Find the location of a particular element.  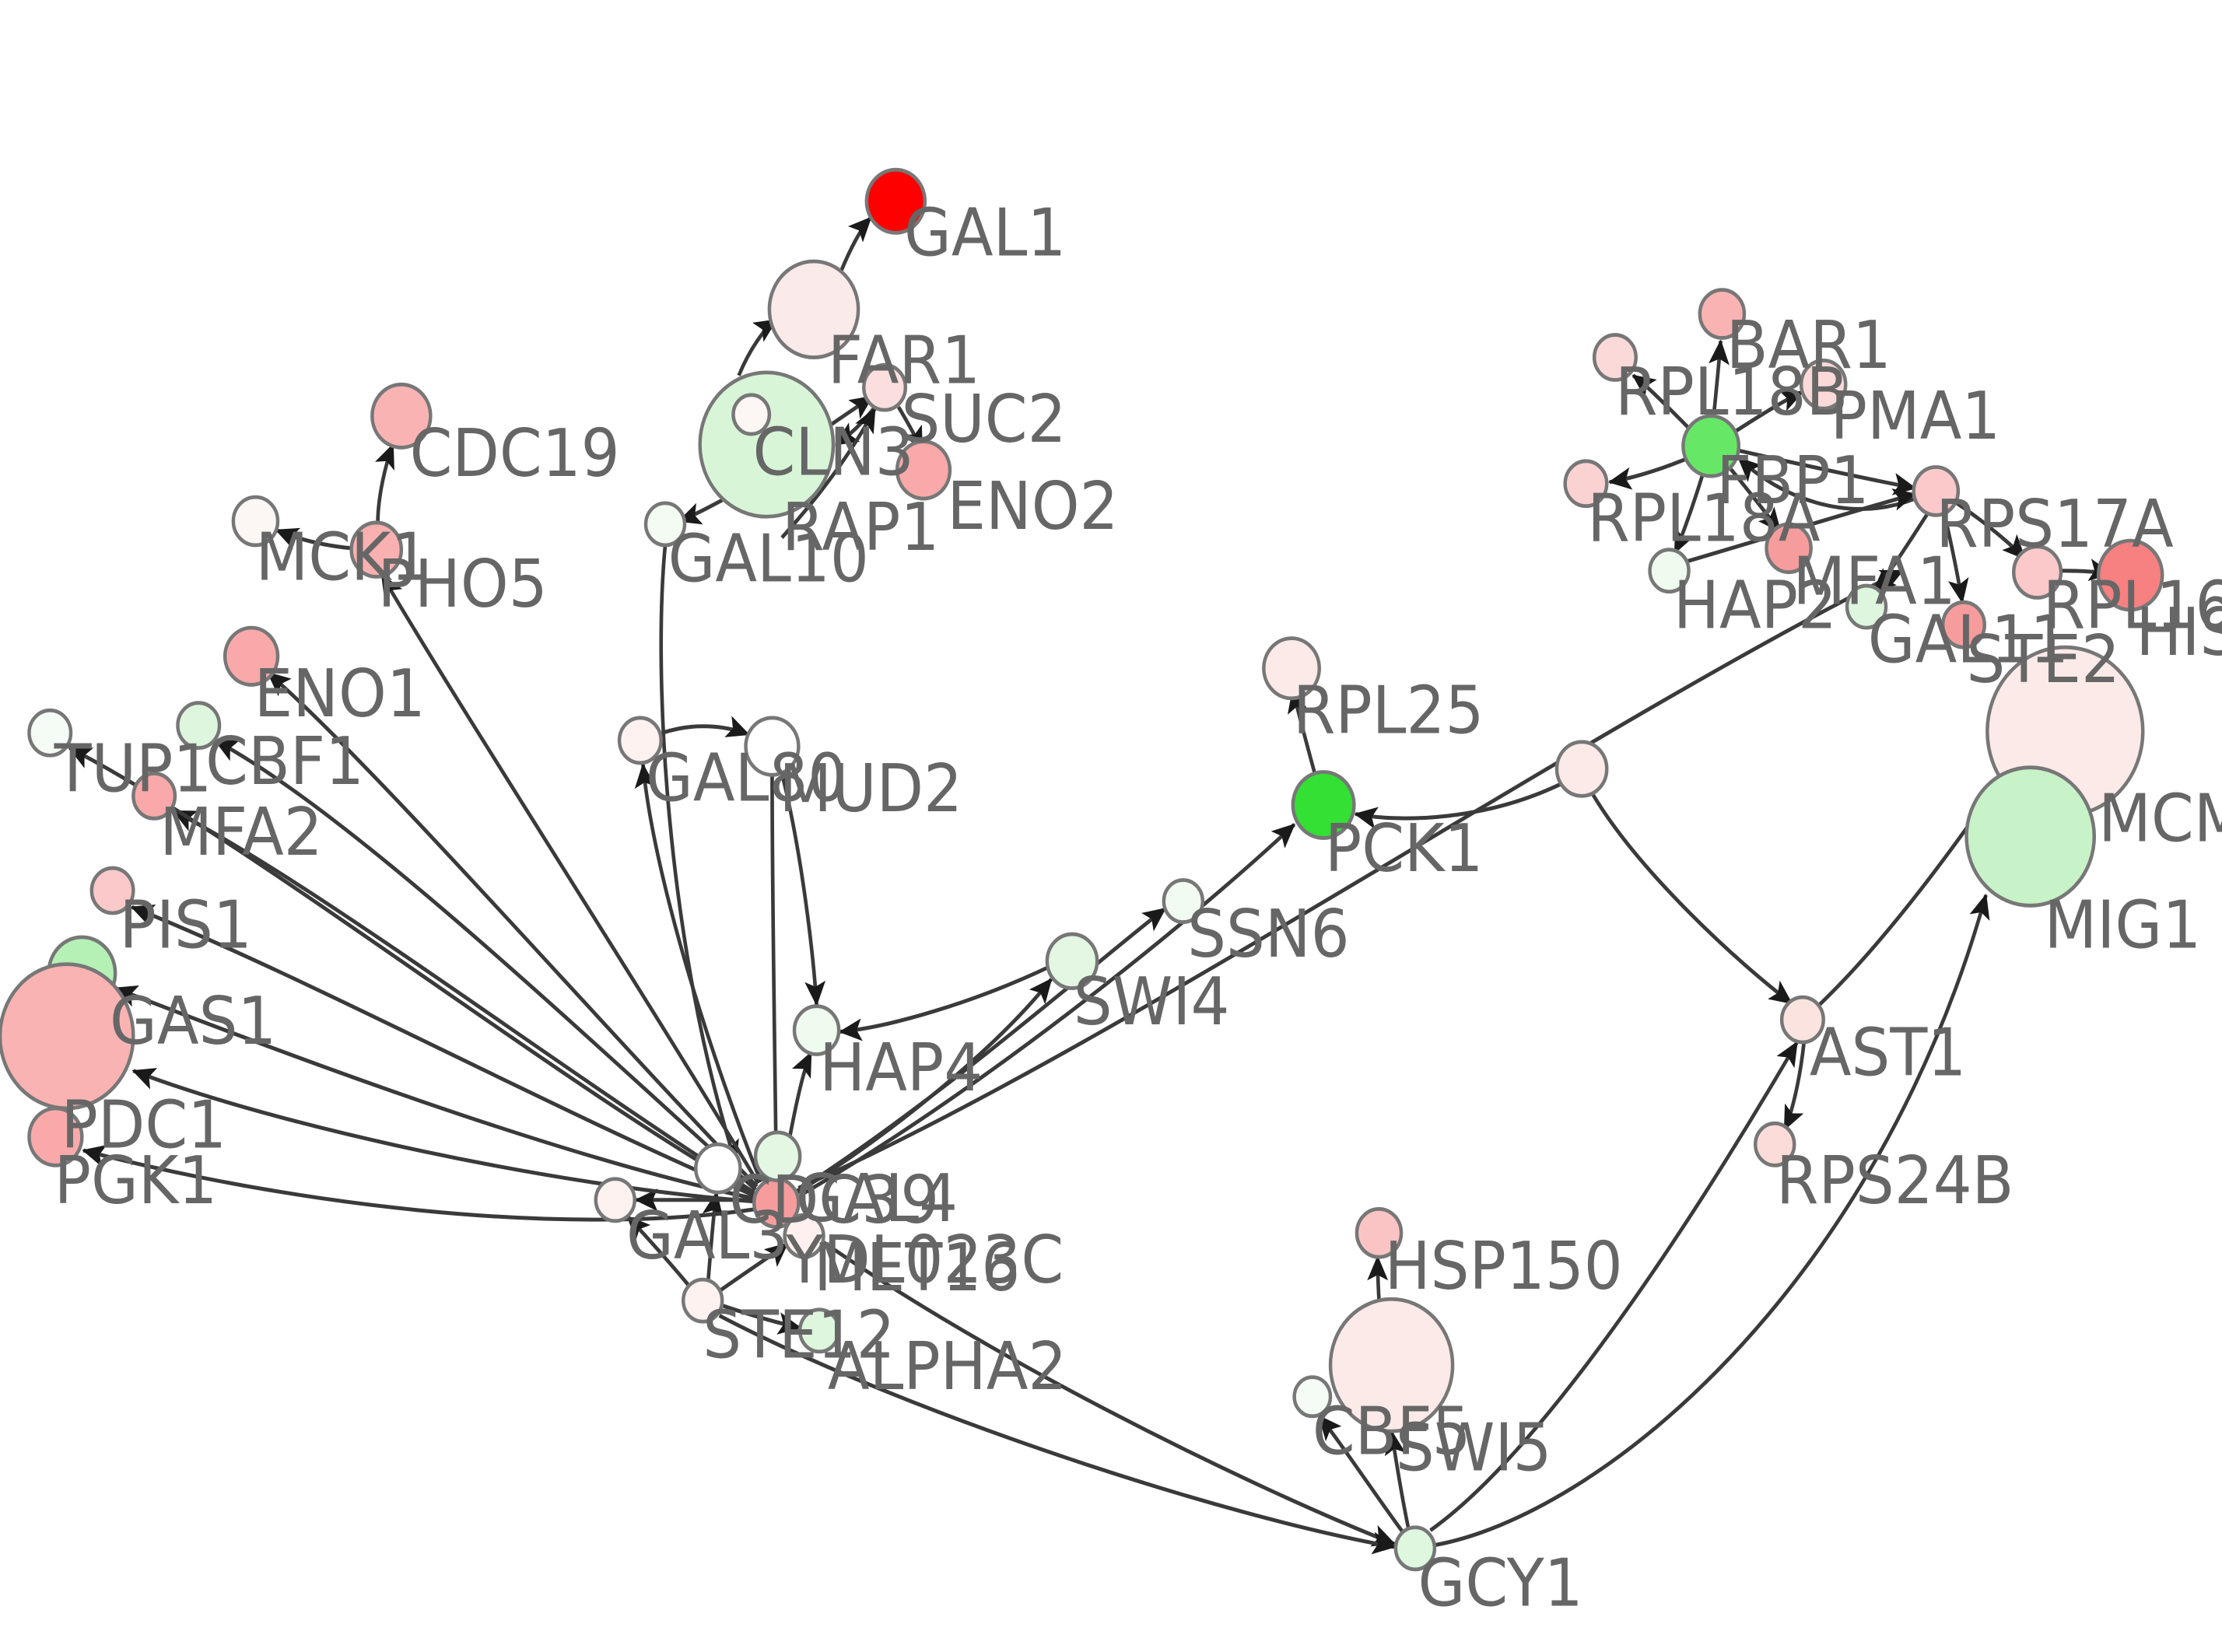

node-pho5 is located at coordinates (376, 549).